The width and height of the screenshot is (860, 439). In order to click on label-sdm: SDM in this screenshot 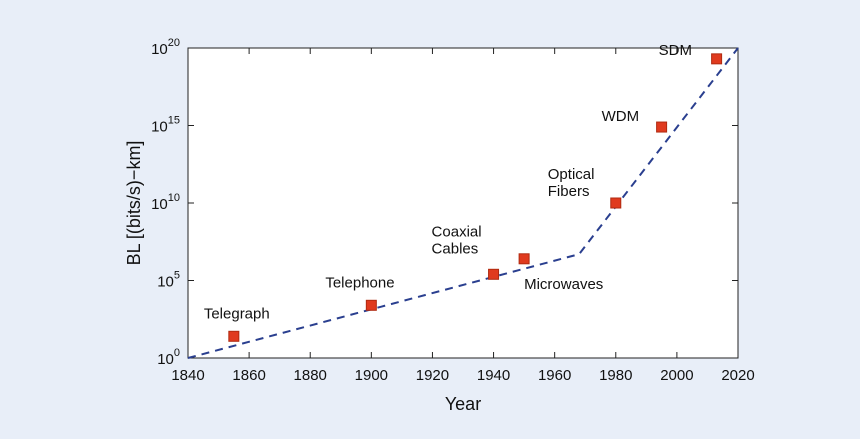, I will do `click(675, 50)`.